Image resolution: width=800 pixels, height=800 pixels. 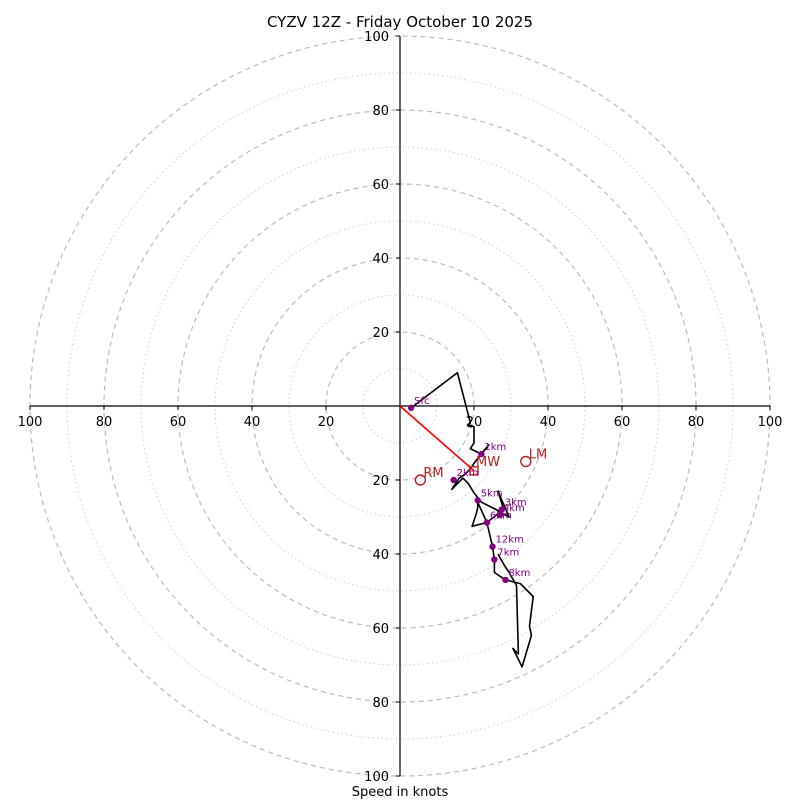 I want to click on height-marker-label: 2km, so click(x=468, y=473).